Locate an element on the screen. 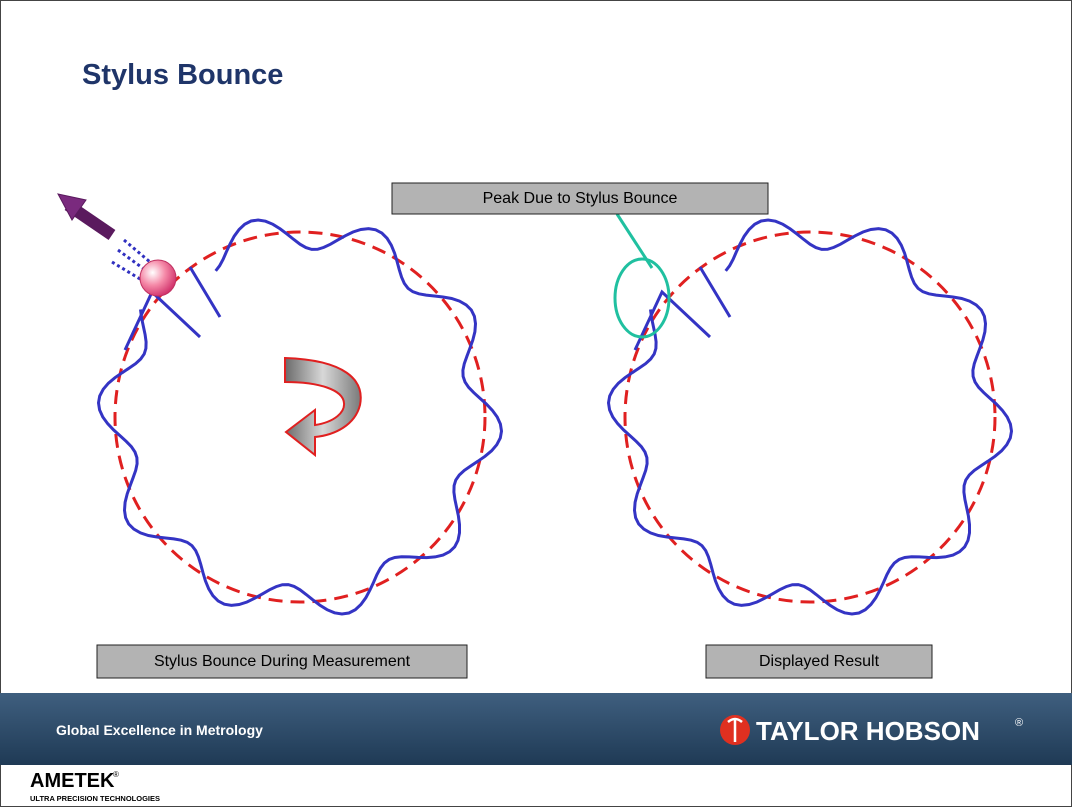  callout-box is located at coordinates (580, 198).